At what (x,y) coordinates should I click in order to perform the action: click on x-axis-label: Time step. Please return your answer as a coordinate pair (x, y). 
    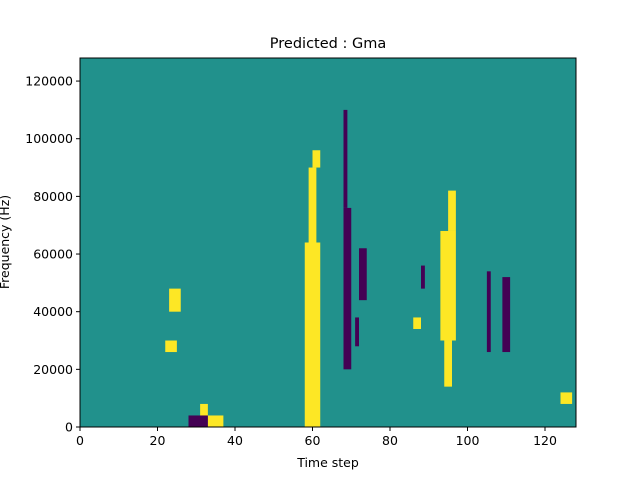
    Looking at the image, I should click on (327, 462).